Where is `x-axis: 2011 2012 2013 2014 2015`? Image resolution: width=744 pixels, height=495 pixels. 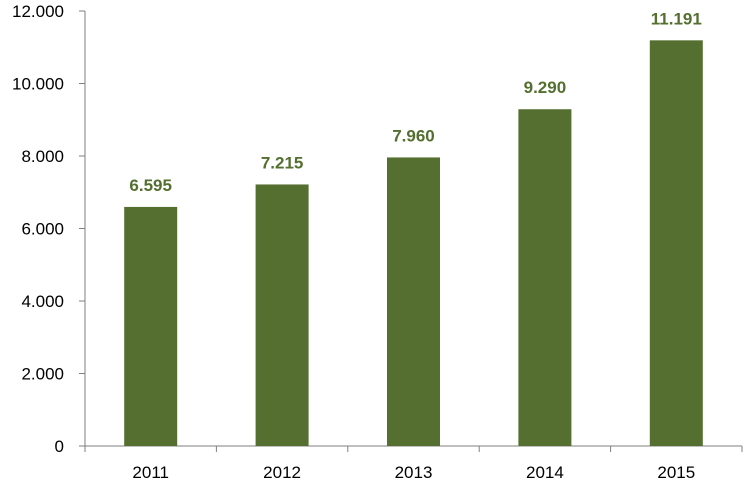 x-axis: 2011 2012 2013 2014 2015 is located at coordinates (413, 463).